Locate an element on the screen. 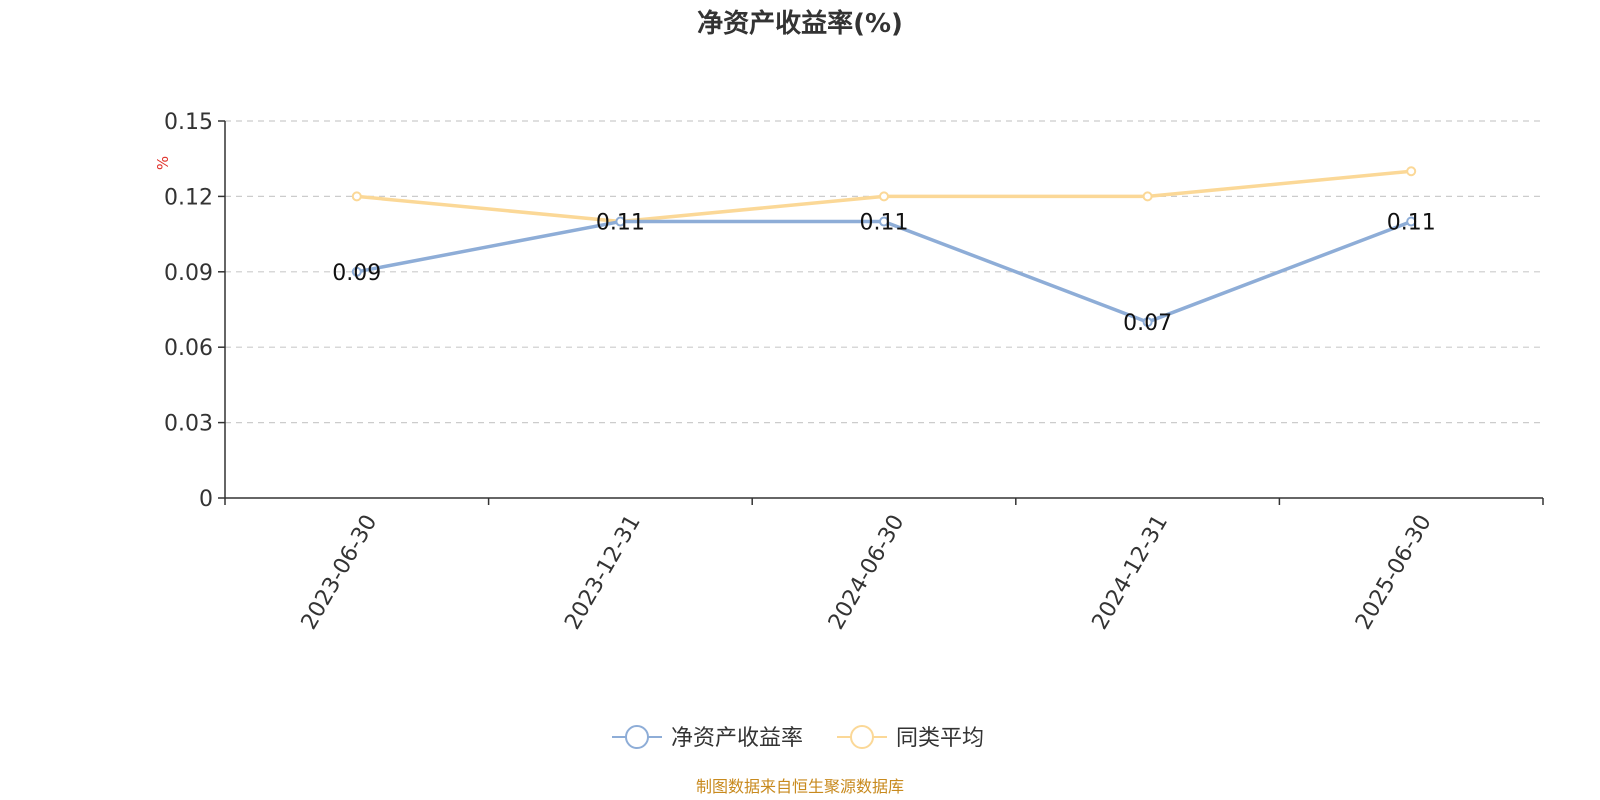  legend-label-1: 净资产收益率 is located at coordinates (737, 738).